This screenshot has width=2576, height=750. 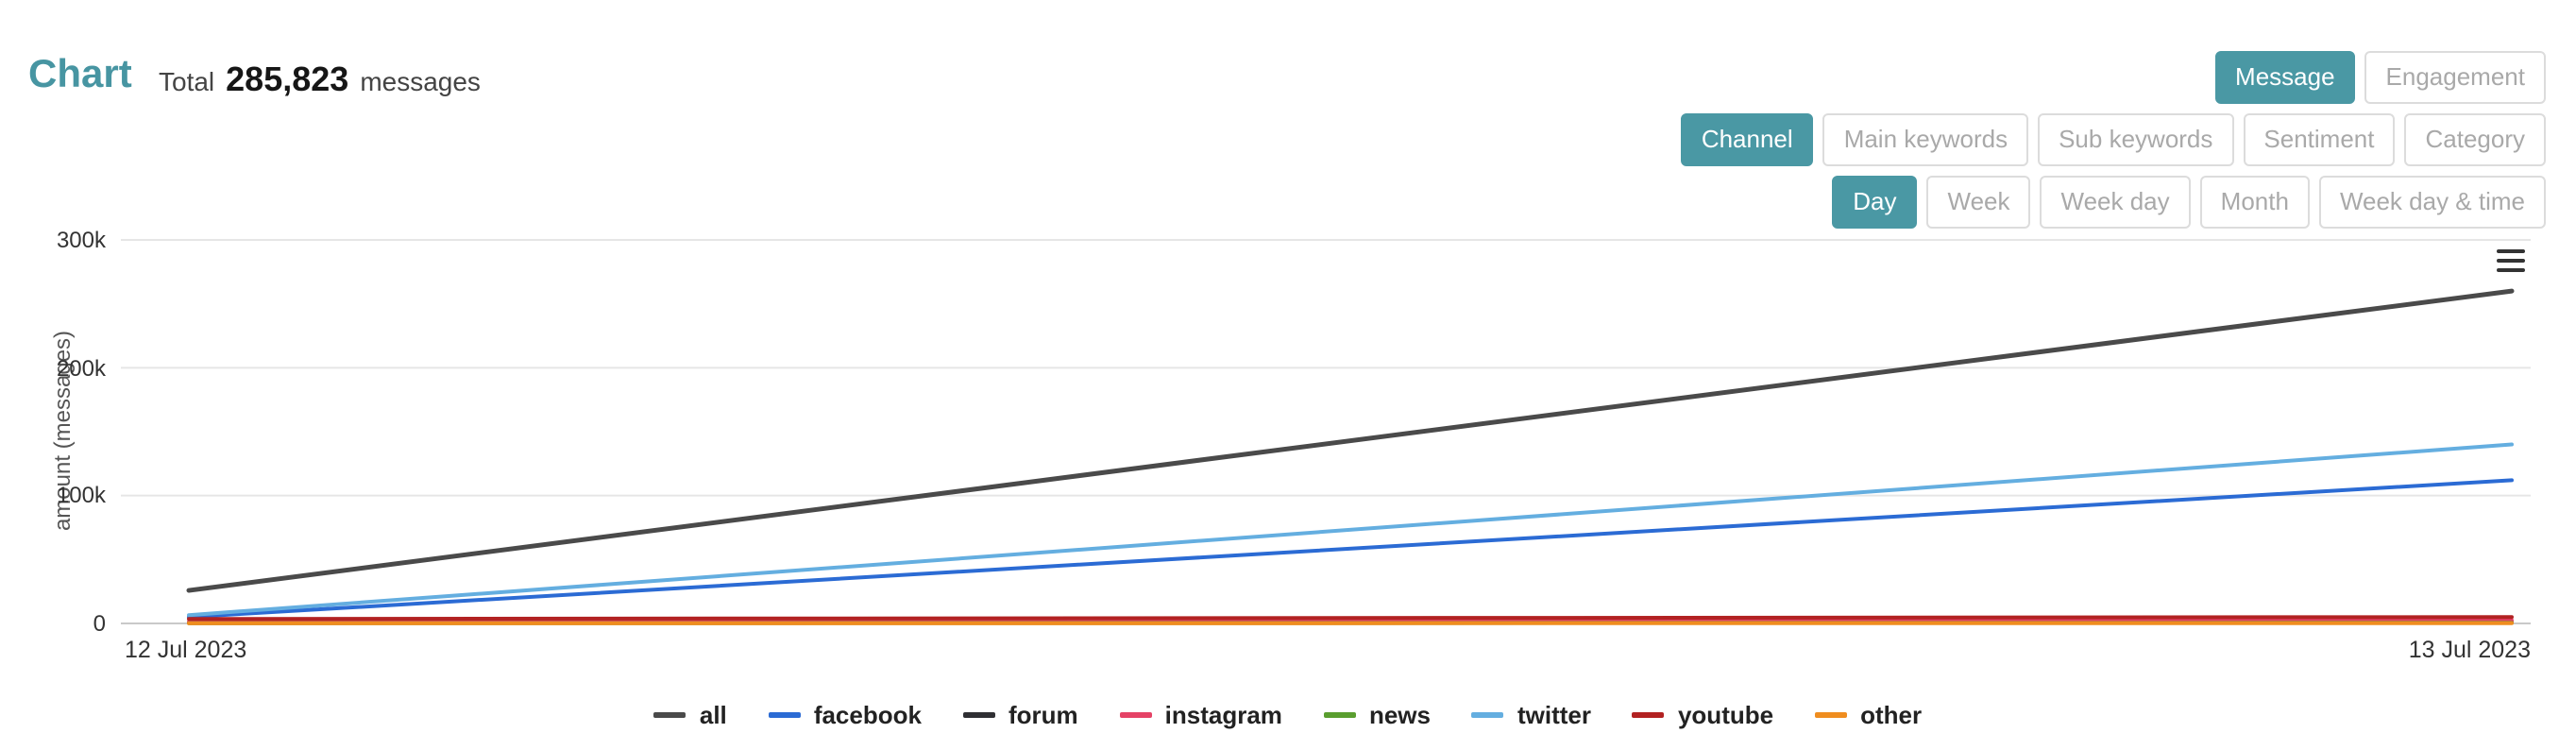 I want to click on legend-swatch-news, so click(x=1339, y=715).